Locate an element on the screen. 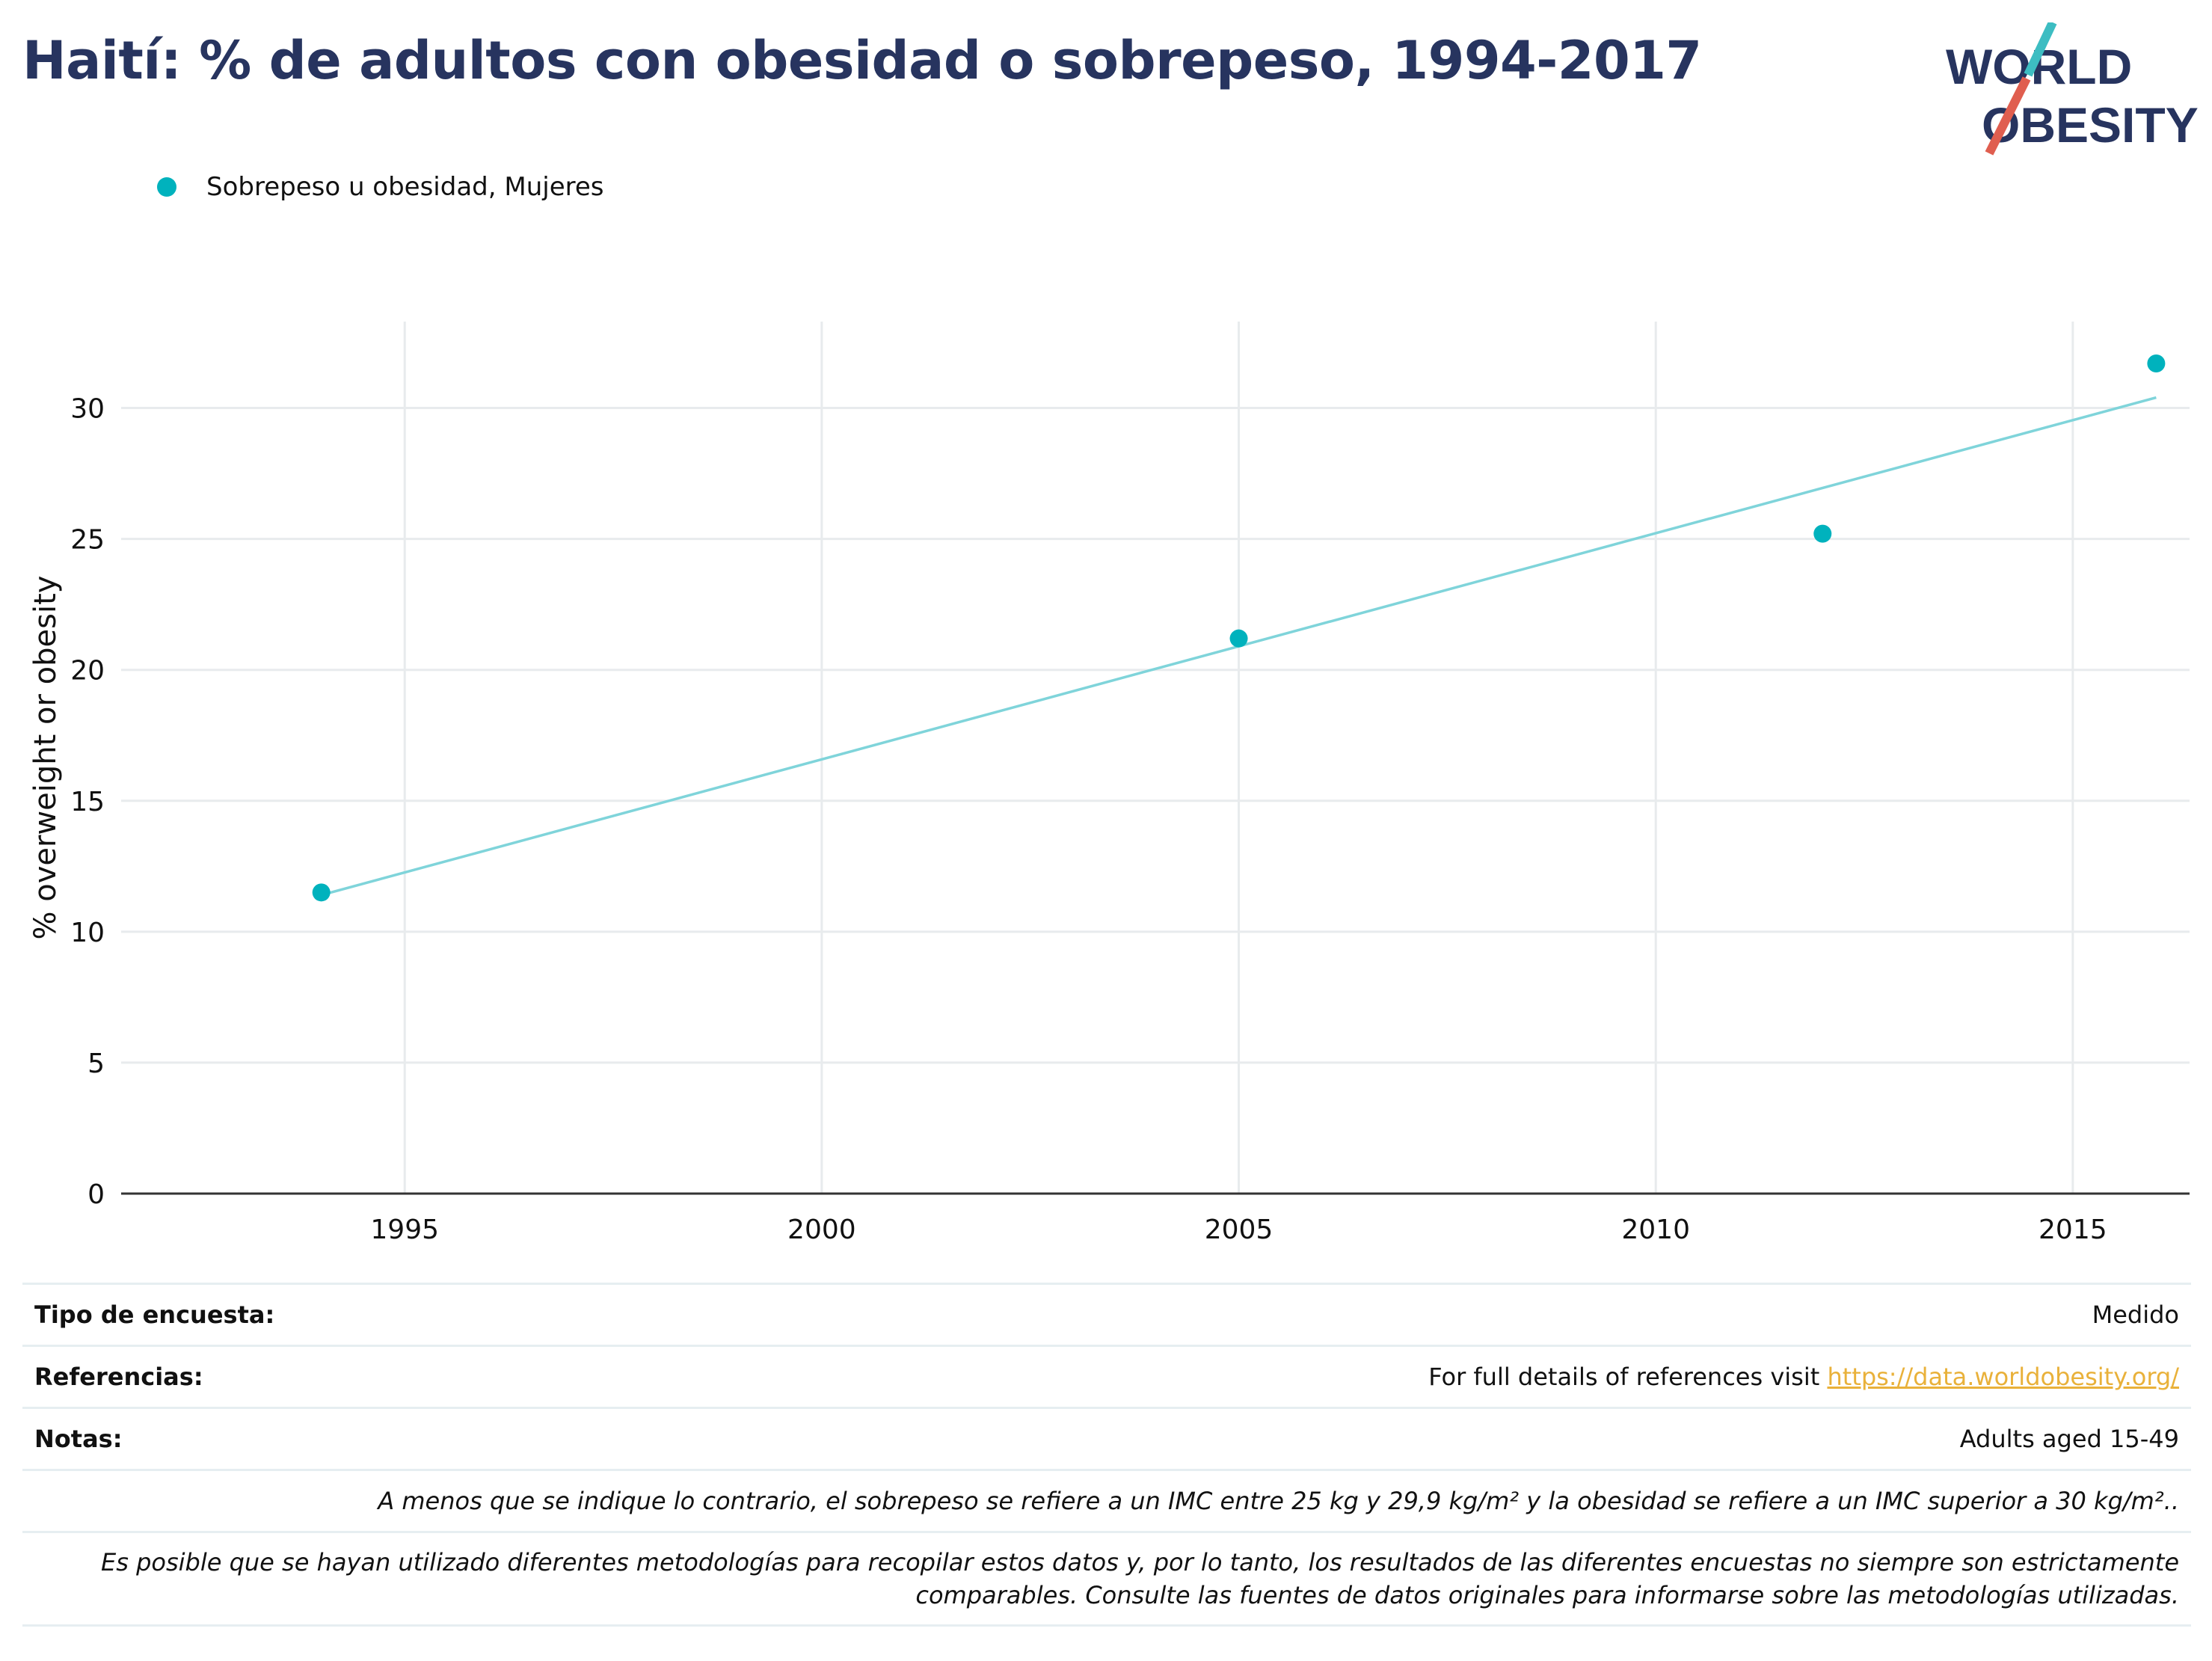  legend: Sobrepeso u obesidad, Mujeres is located at coordinates (380, 187).